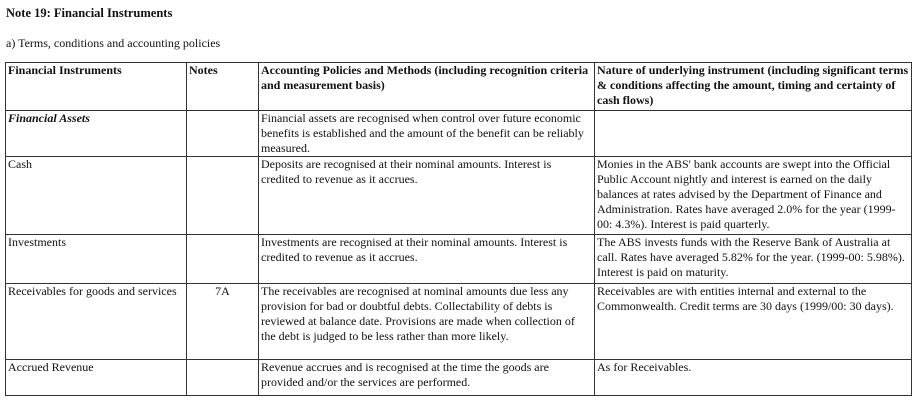 This screenshot has width=914, height=402. What do you see at coordinates (96, 86) in the screenshot?
I see `header-instruments: Financial Instruments` at bounding box center [96, 86].